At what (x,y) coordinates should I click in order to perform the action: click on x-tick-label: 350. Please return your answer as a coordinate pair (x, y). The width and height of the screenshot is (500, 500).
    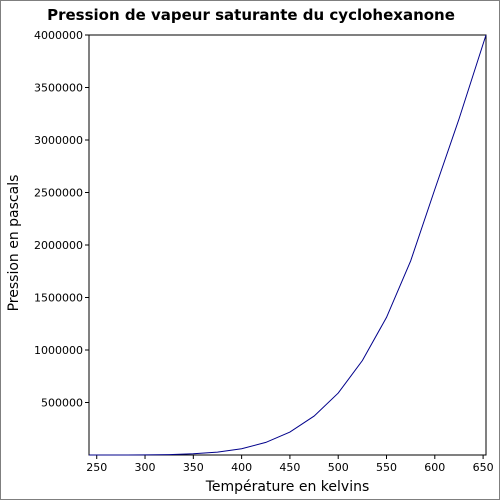
    Looking at the image, I should click on (193, 467).